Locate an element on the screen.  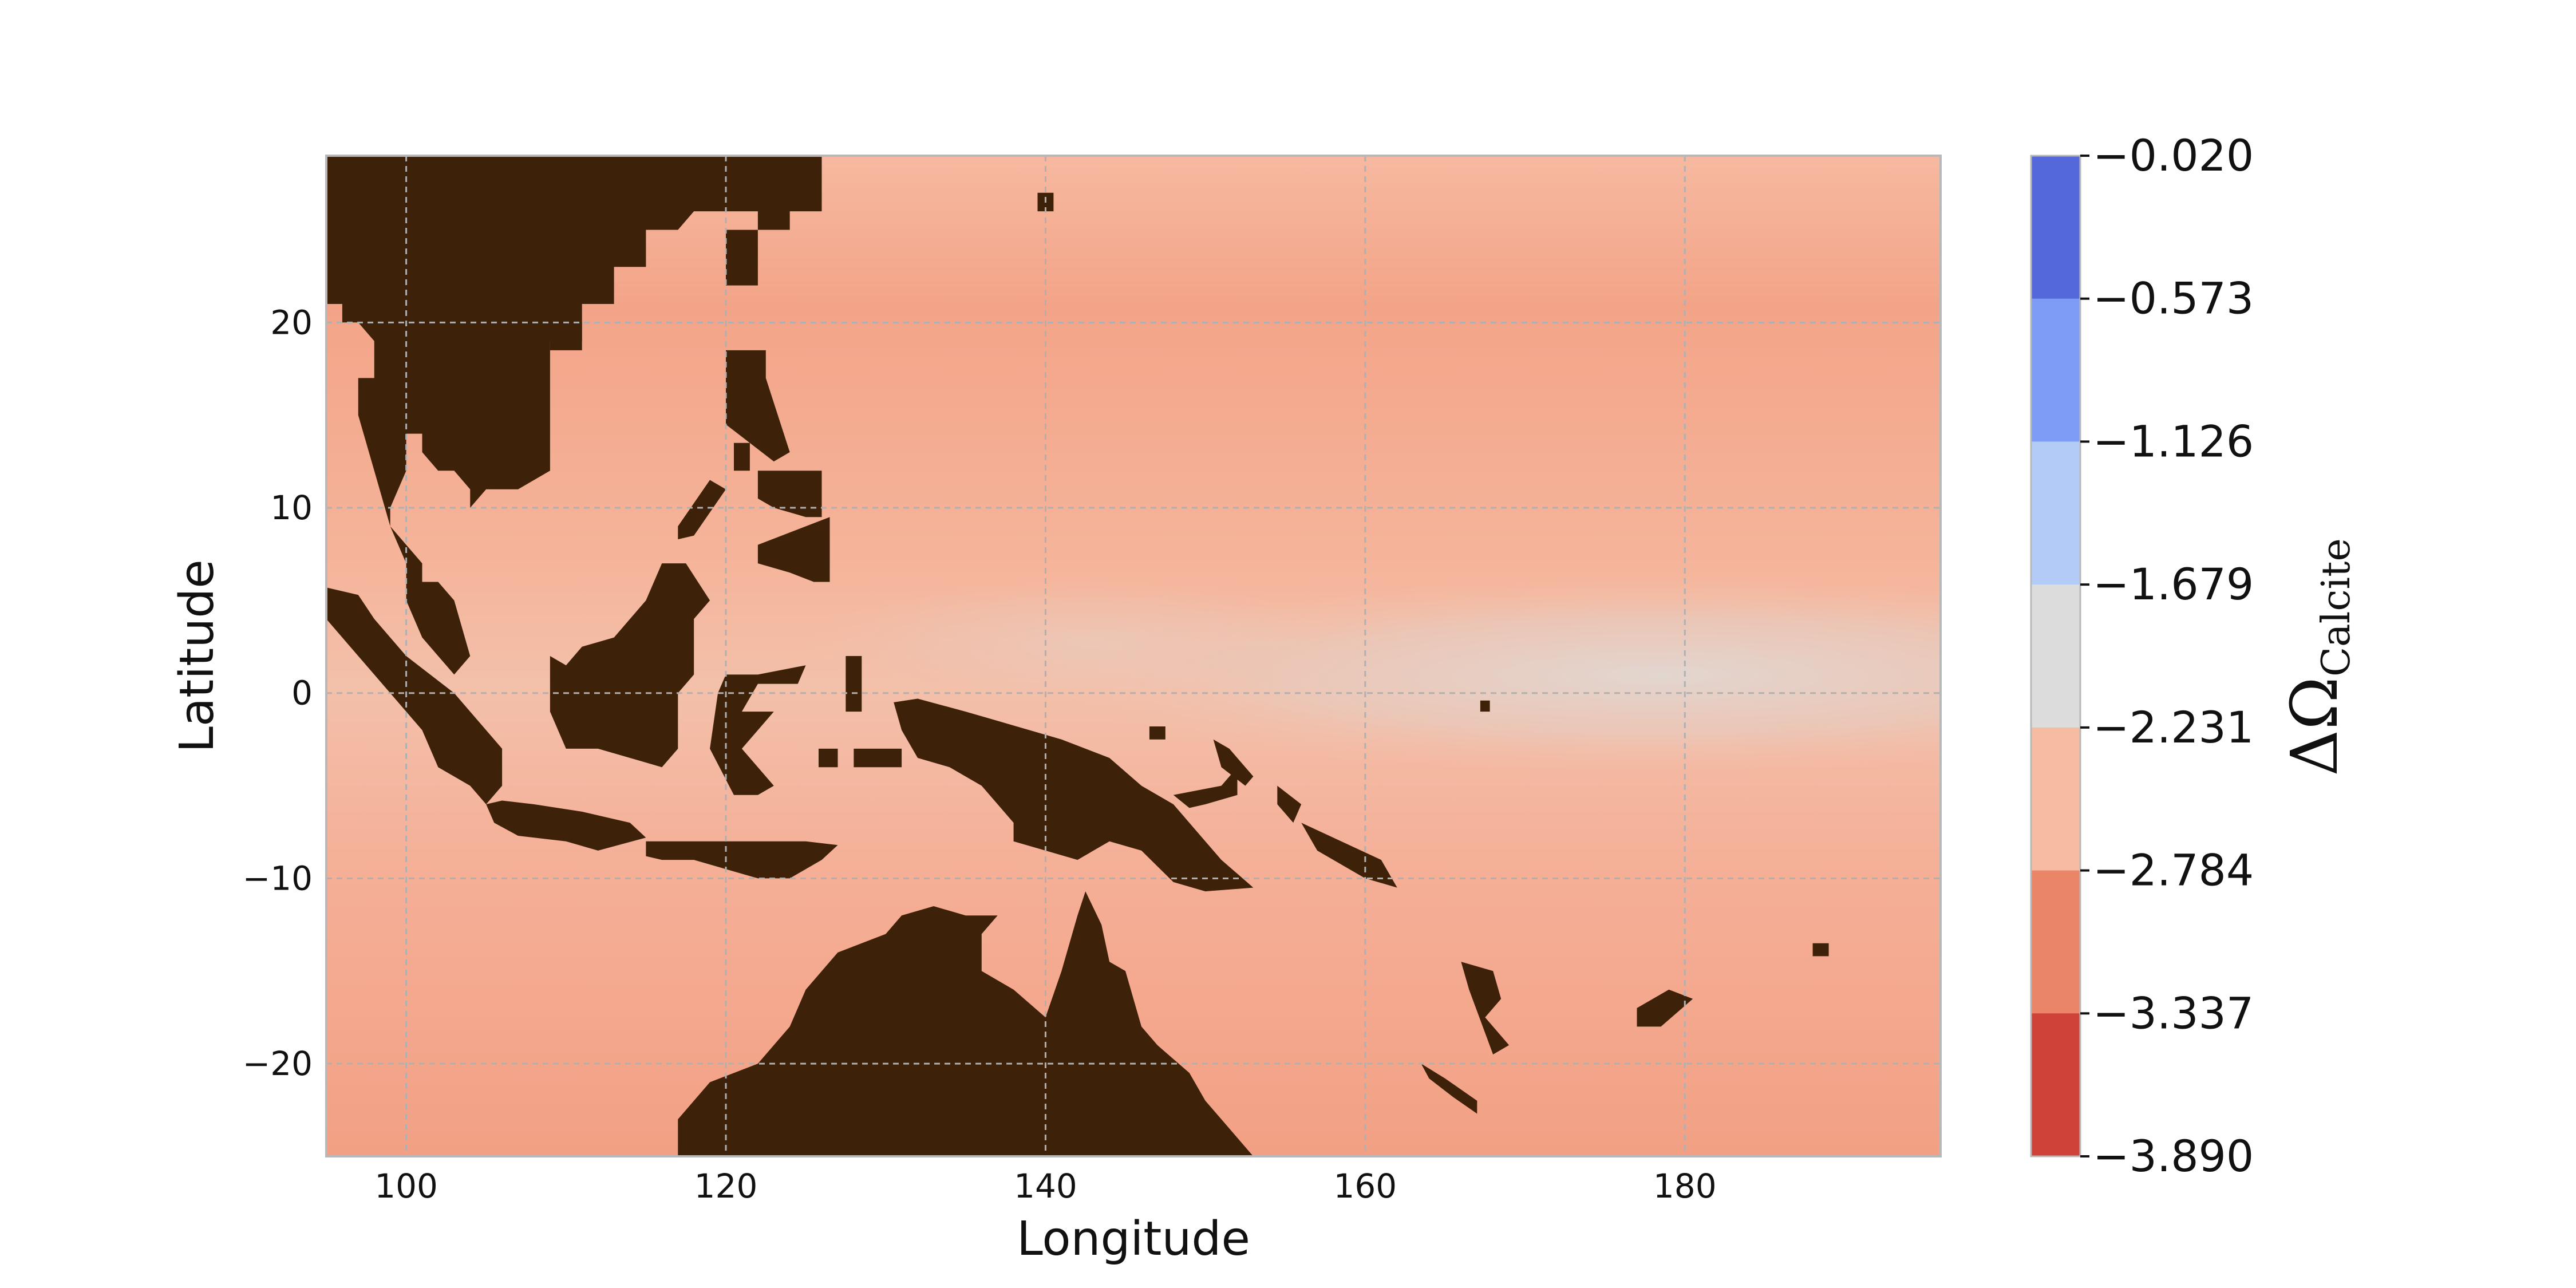
land-borneo is located at coordinates (630, 665).